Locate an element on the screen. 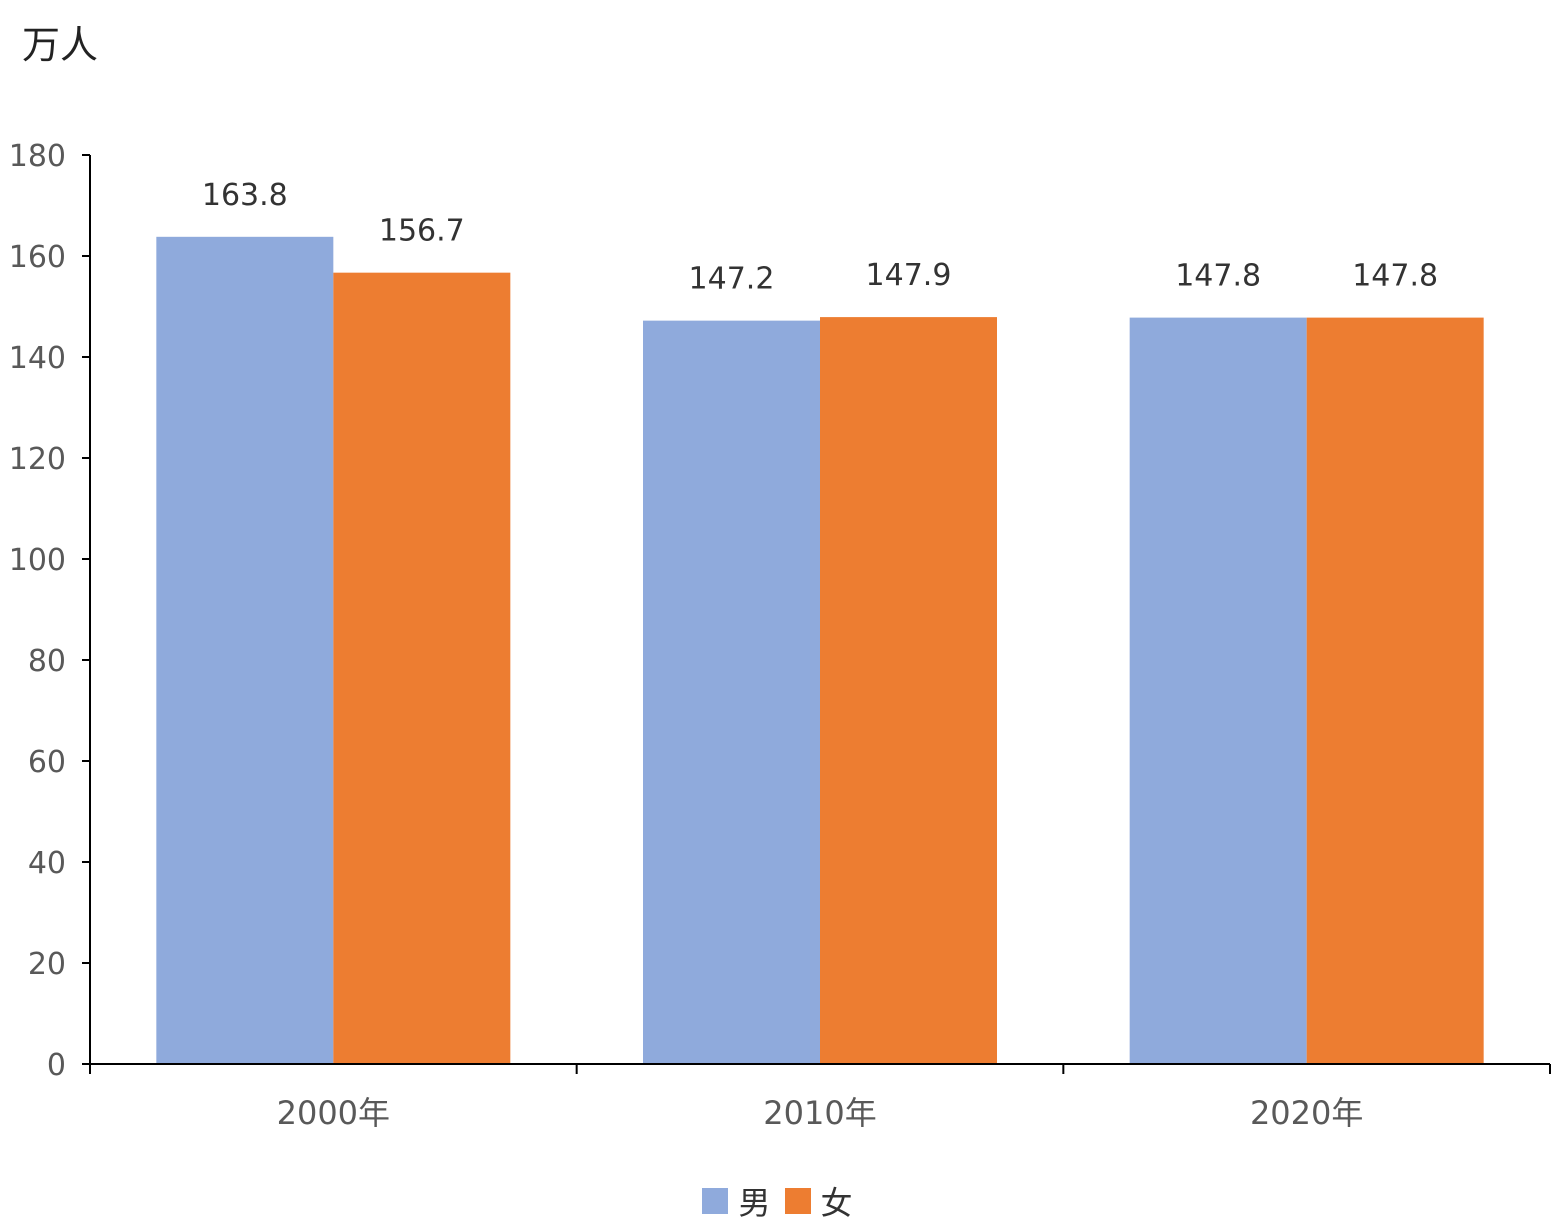 Image resolution: width=1555 pixels, height=1229 pixels. legend-swatch-male is located at coordinates (715, 1201).